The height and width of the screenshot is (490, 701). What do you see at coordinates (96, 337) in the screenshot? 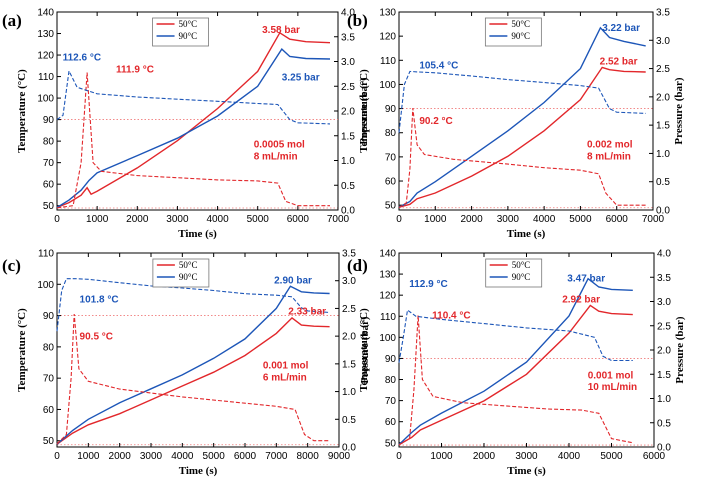
I see `annotation: 90.5 °C` at bounding box center [96, 337].